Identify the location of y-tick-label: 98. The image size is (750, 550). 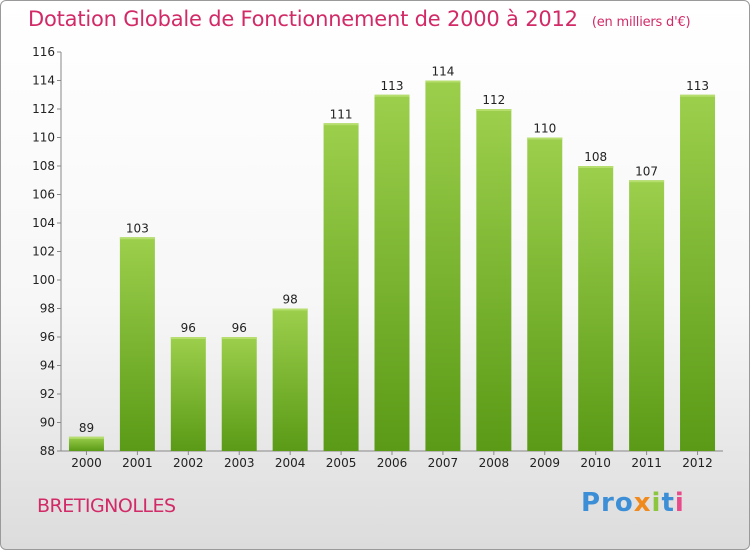
(47, 309).